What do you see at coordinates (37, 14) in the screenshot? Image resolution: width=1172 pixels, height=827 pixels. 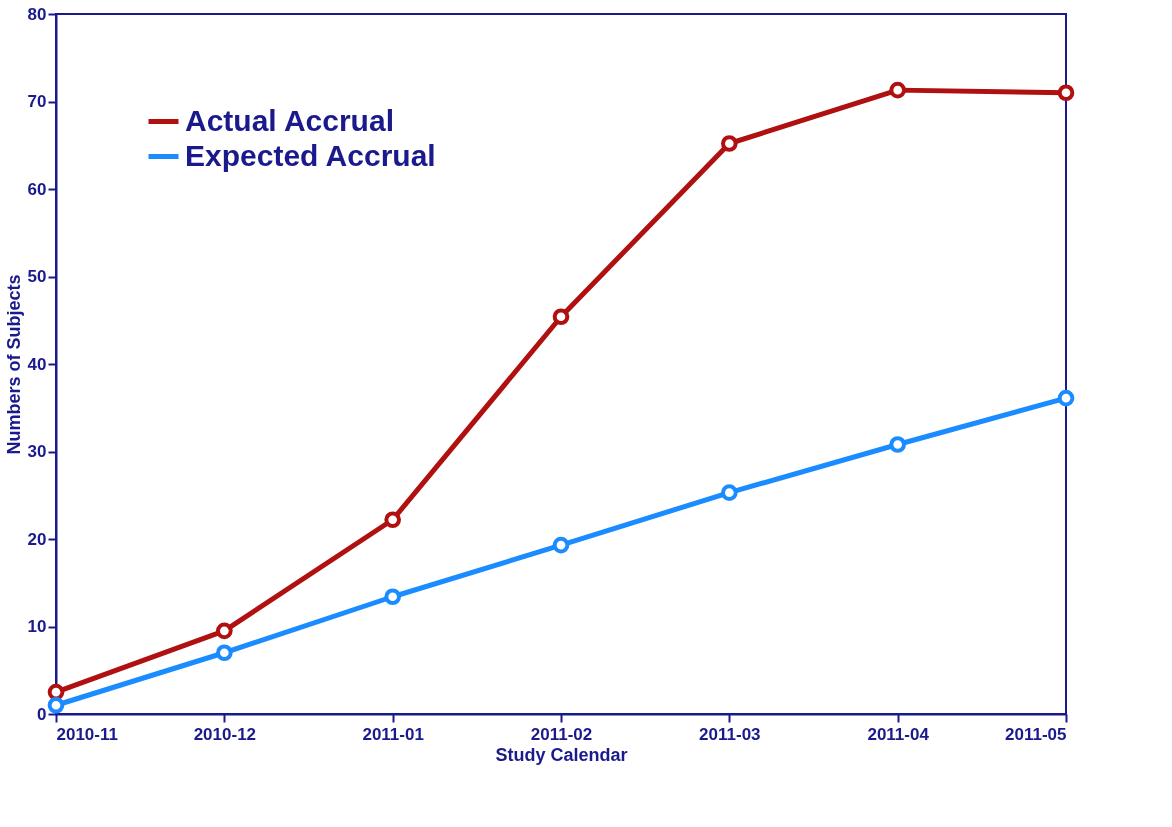 I see `y-tick-label: 80` at bounding box center [37, 14].